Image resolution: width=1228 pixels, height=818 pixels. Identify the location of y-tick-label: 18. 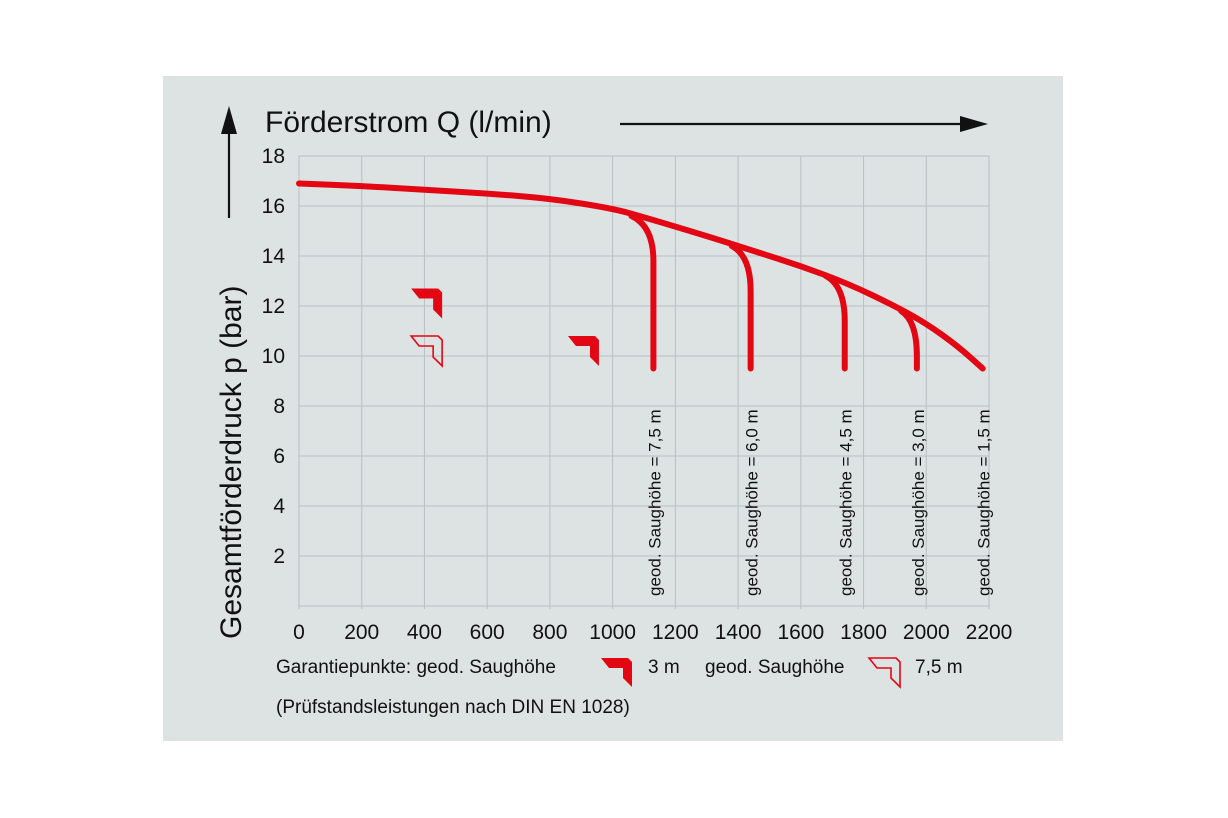
(273, 156).